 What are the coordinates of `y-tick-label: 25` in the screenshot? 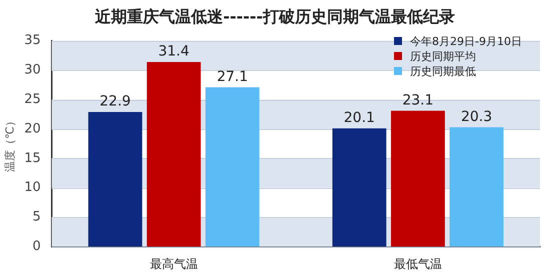 It's located at (32, 99).